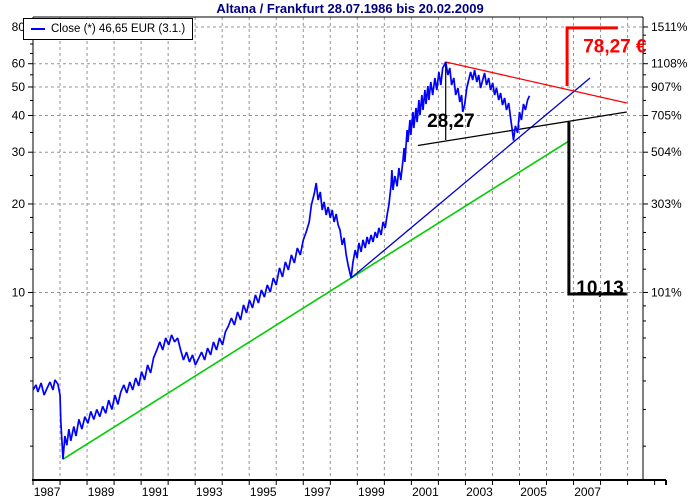 The image size is (700, 500). What do you see at coordinates (118, 29) in the screenshot?
I see `legend-label: Close (*) 46,65 EUR (3.1.)` at bounding box center [118, 29].